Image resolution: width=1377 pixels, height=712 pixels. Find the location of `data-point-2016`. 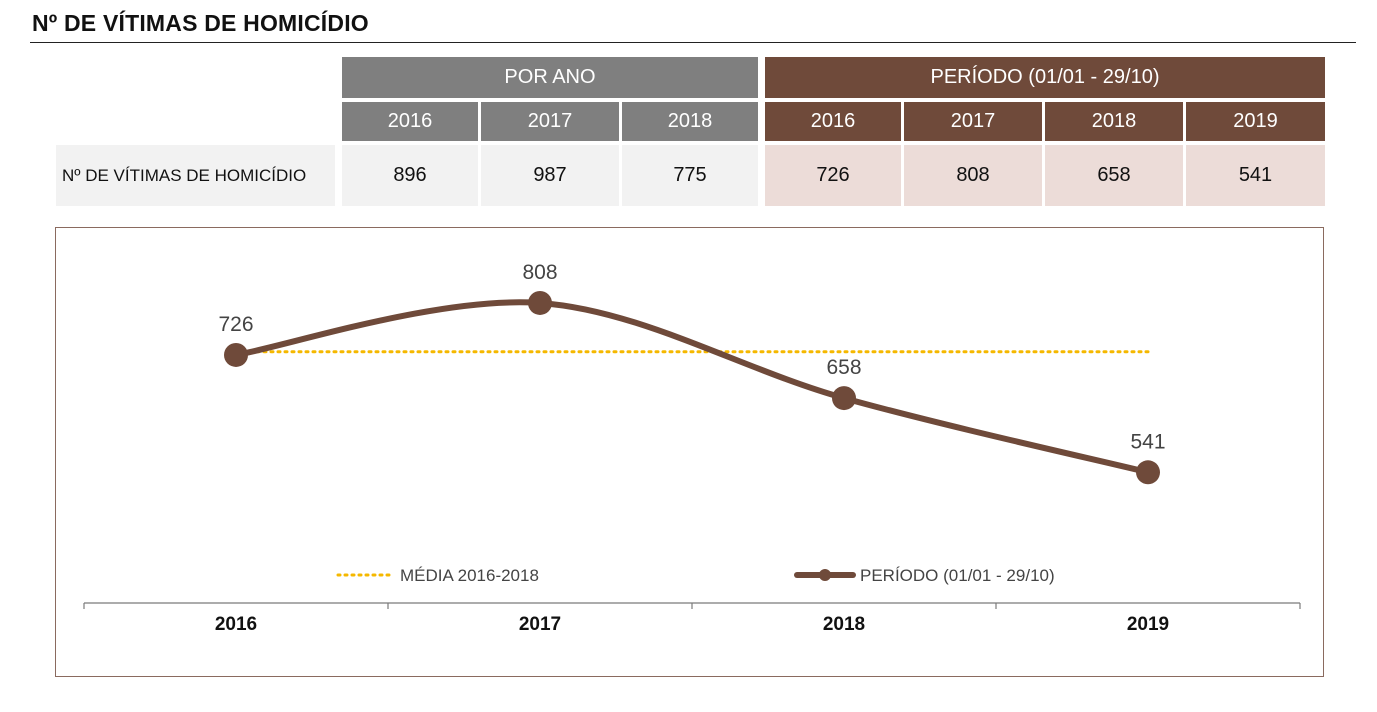

data-point-2016 is located at coordinates (236, 354).